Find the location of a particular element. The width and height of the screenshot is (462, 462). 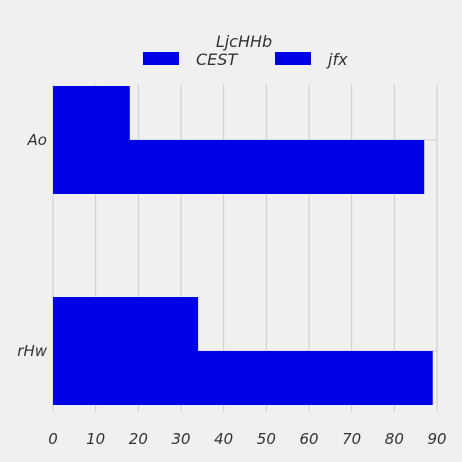

bar-jfx-Ao is located at coordinates (239, 167).